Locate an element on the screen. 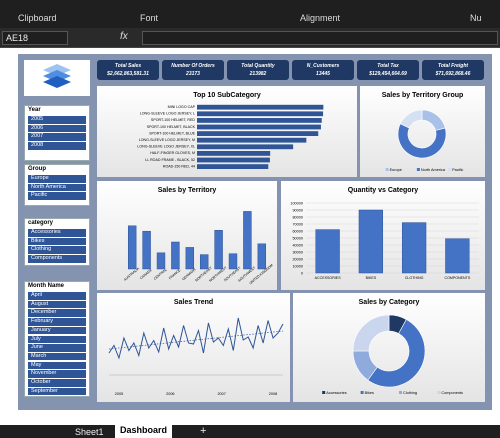 The width and height of the screenshot is (500, 438). name-box: AE18 is located at coordinates (35, 38).